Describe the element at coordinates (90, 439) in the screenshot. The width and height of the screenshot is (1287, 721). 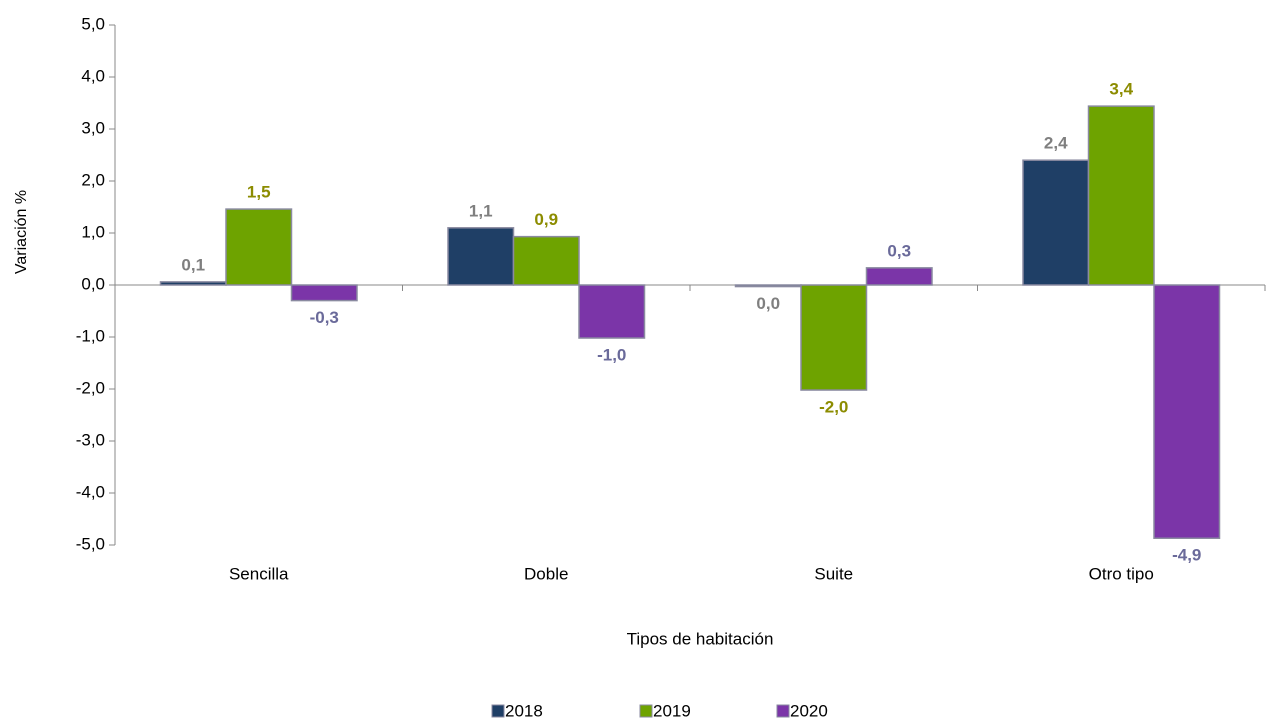
I see `y-tick-label: -3,0` at that location.